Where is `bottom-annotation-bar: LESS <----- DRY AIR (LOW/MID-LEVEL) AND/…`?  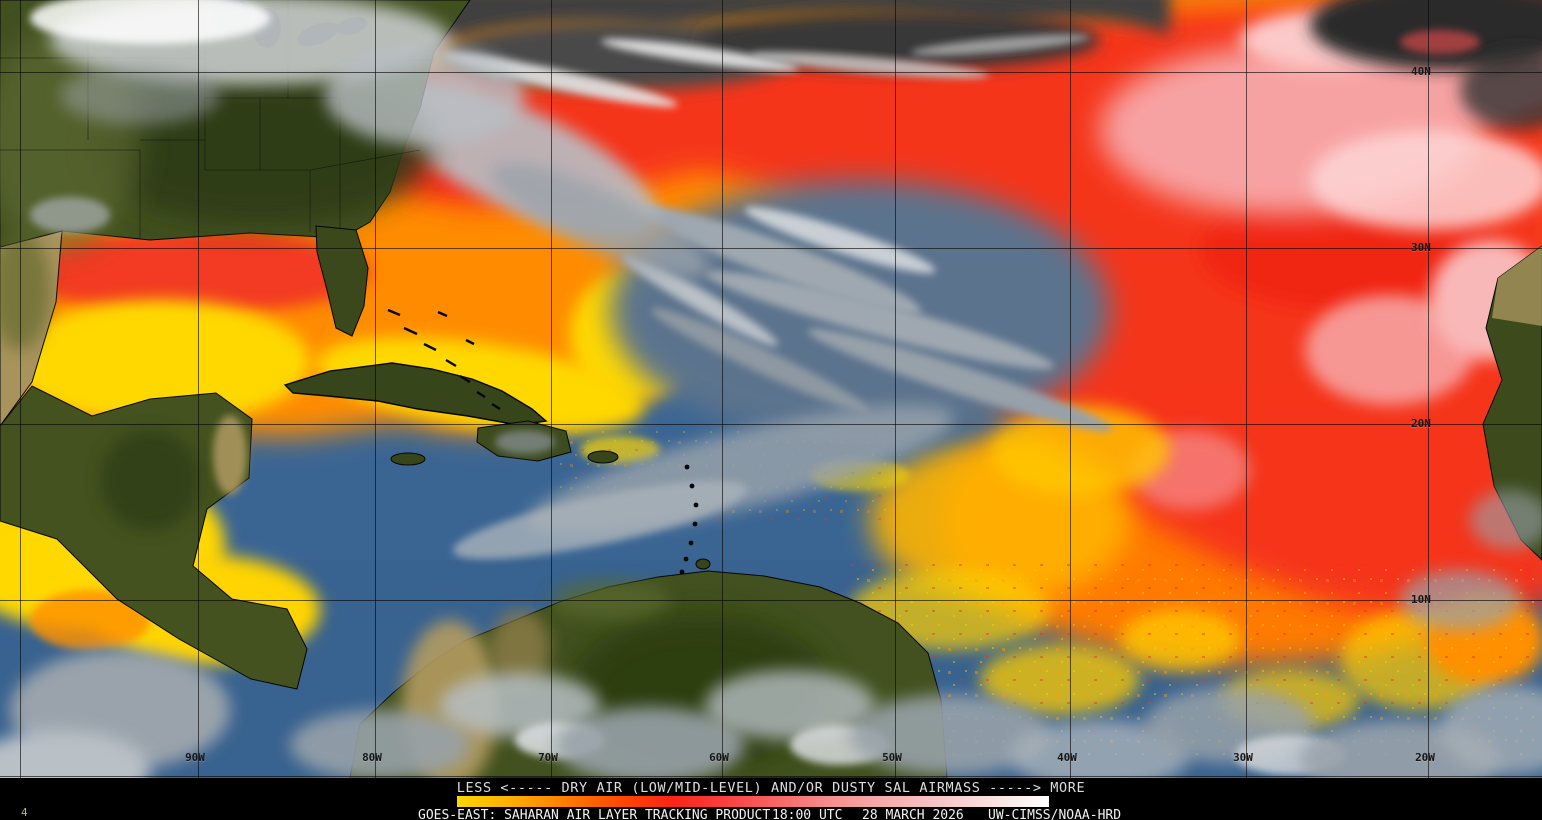 bottom-annotation-bar: LESS <----- DRY AIR (LOW/MID-LEVEL) AND/… is located at coordinates (771, 799).